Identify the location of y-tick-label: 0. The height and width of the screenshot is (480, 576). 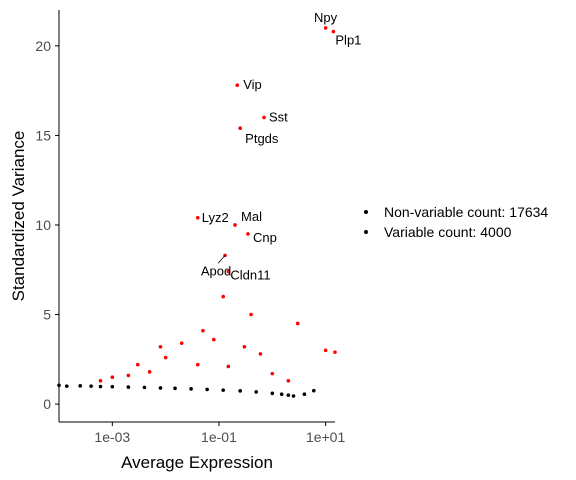
(47, 404).